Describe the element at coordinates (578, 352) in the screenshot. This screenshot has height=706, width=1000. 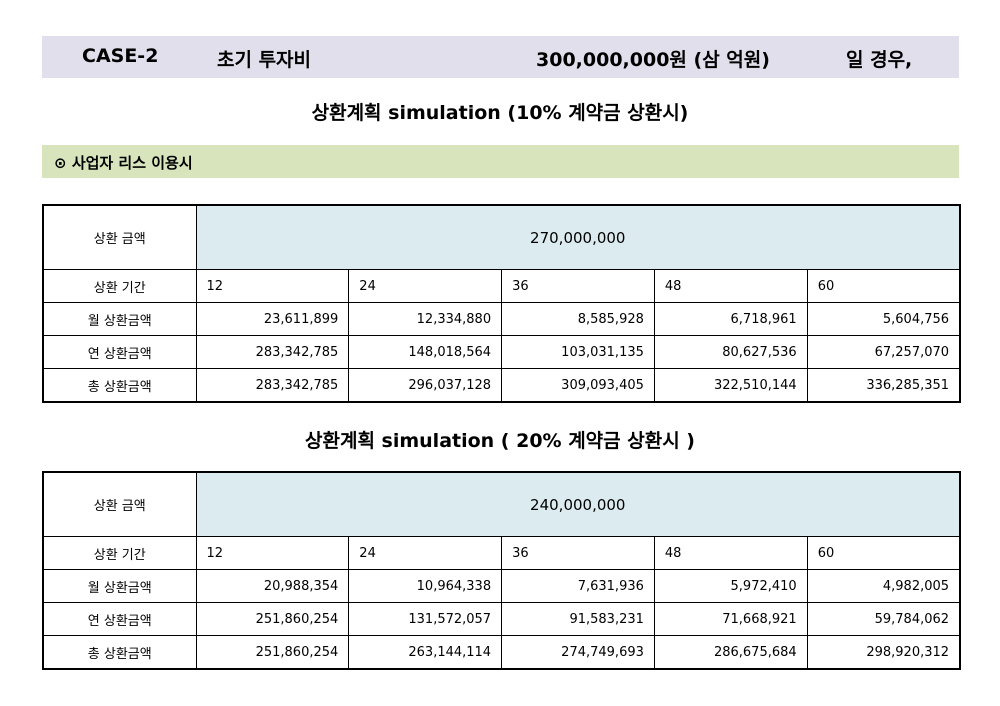
I see `yearly-cell: 103,031,135` at that location.